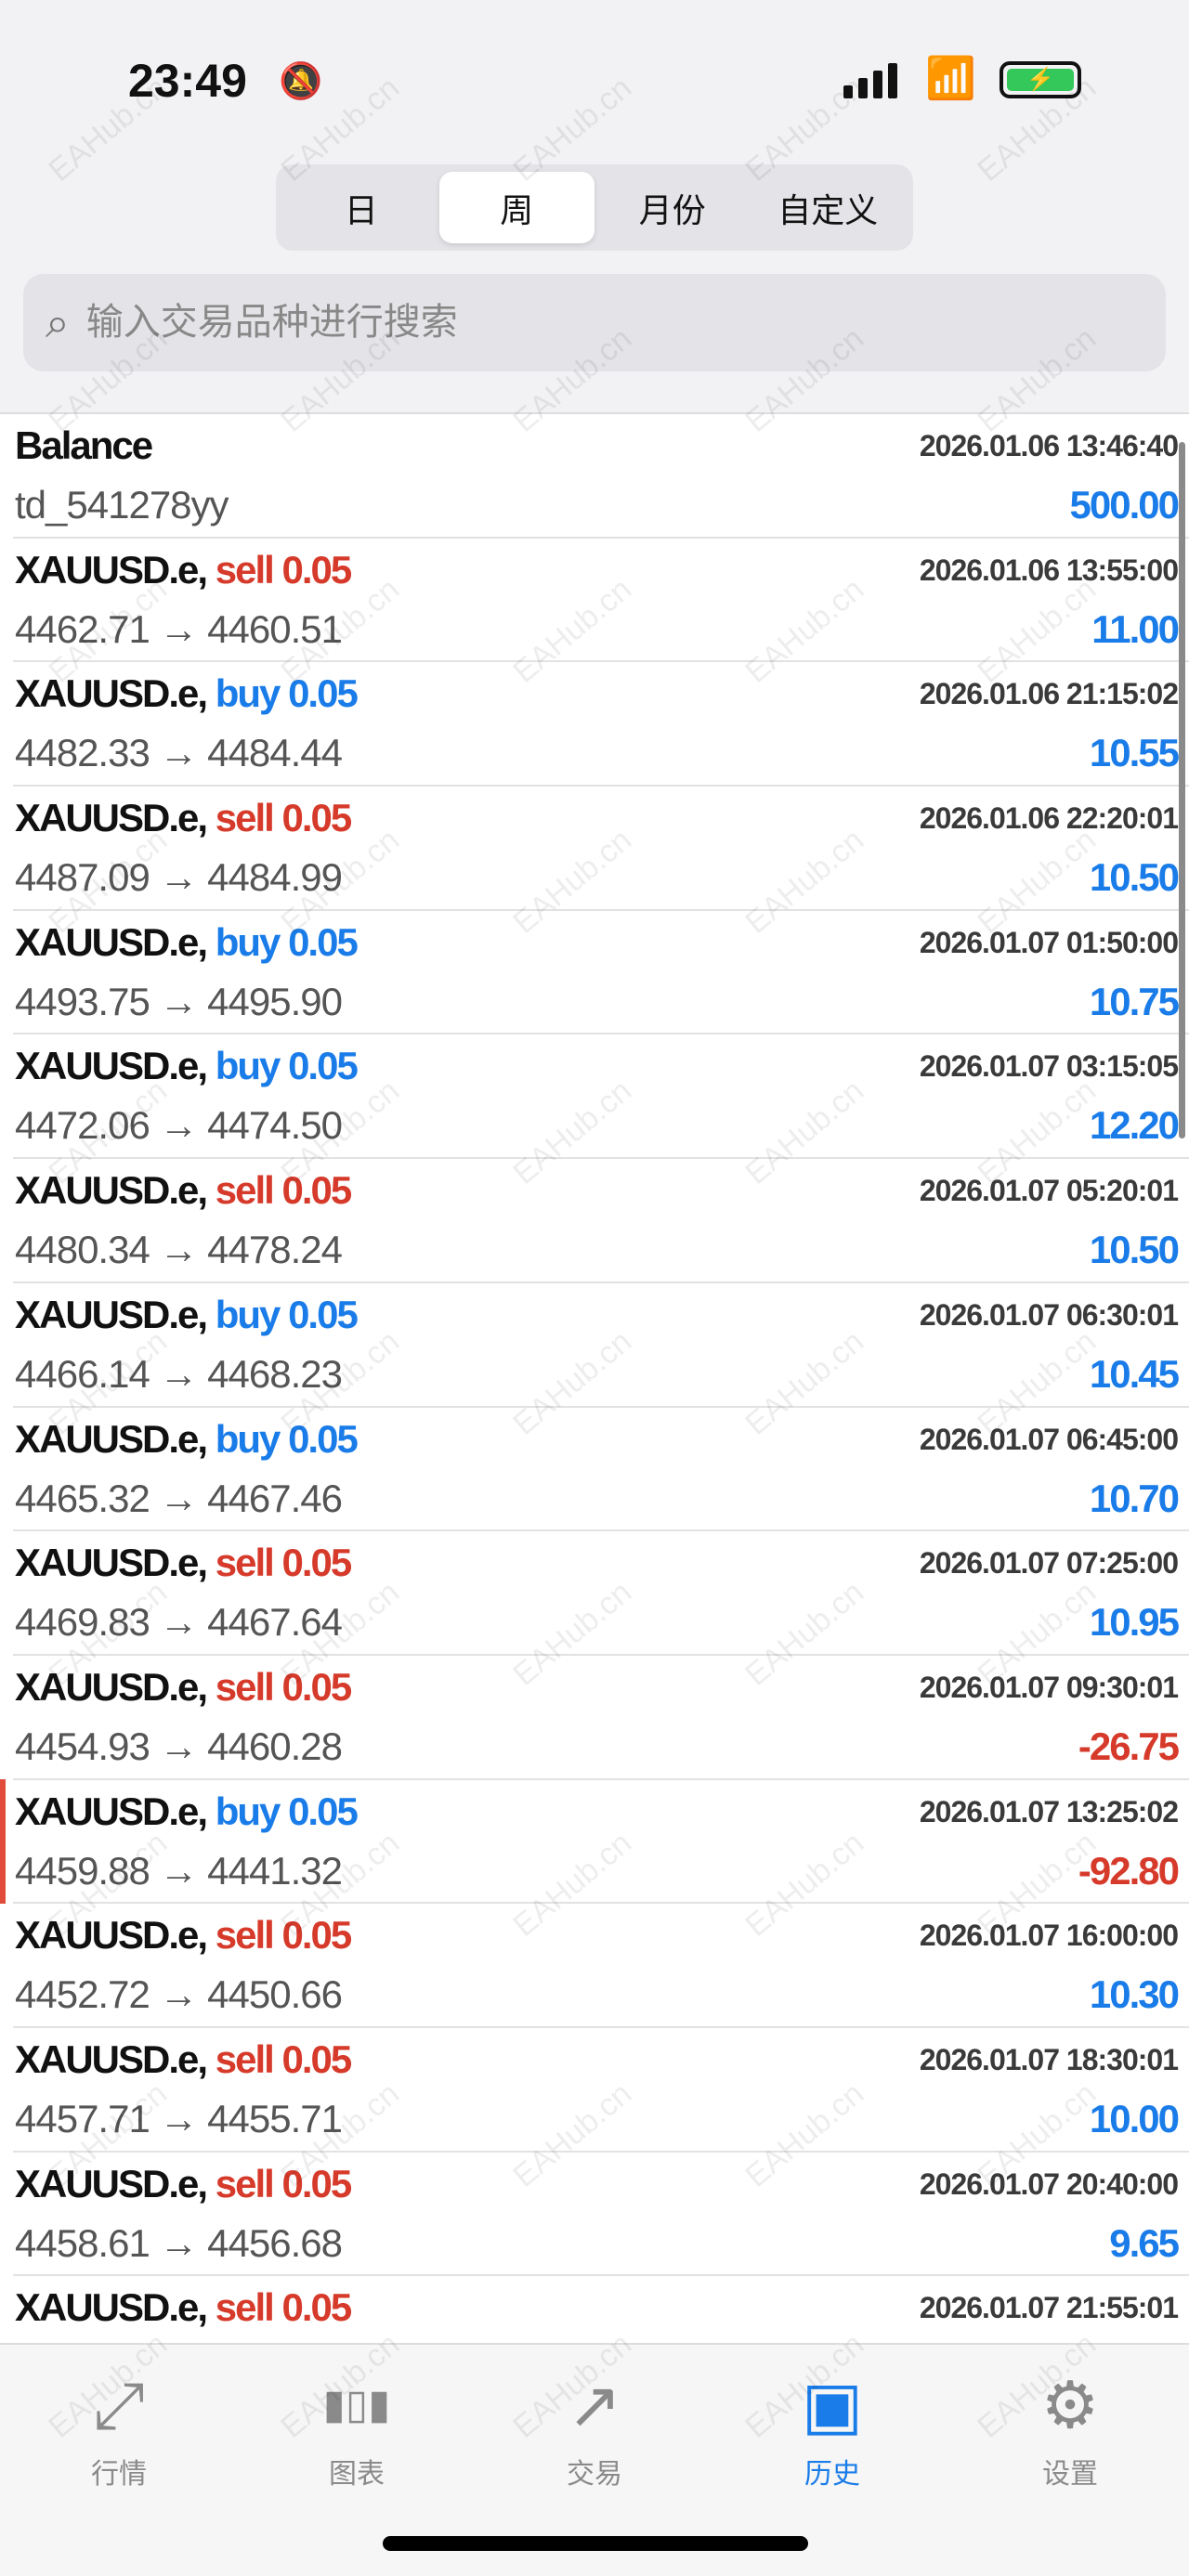 Image resolution: width=1189 pixels, height=2576 pixels. I want to click on status-bar: 23:49 🔕 📶 ⚡, so click(594, 75).